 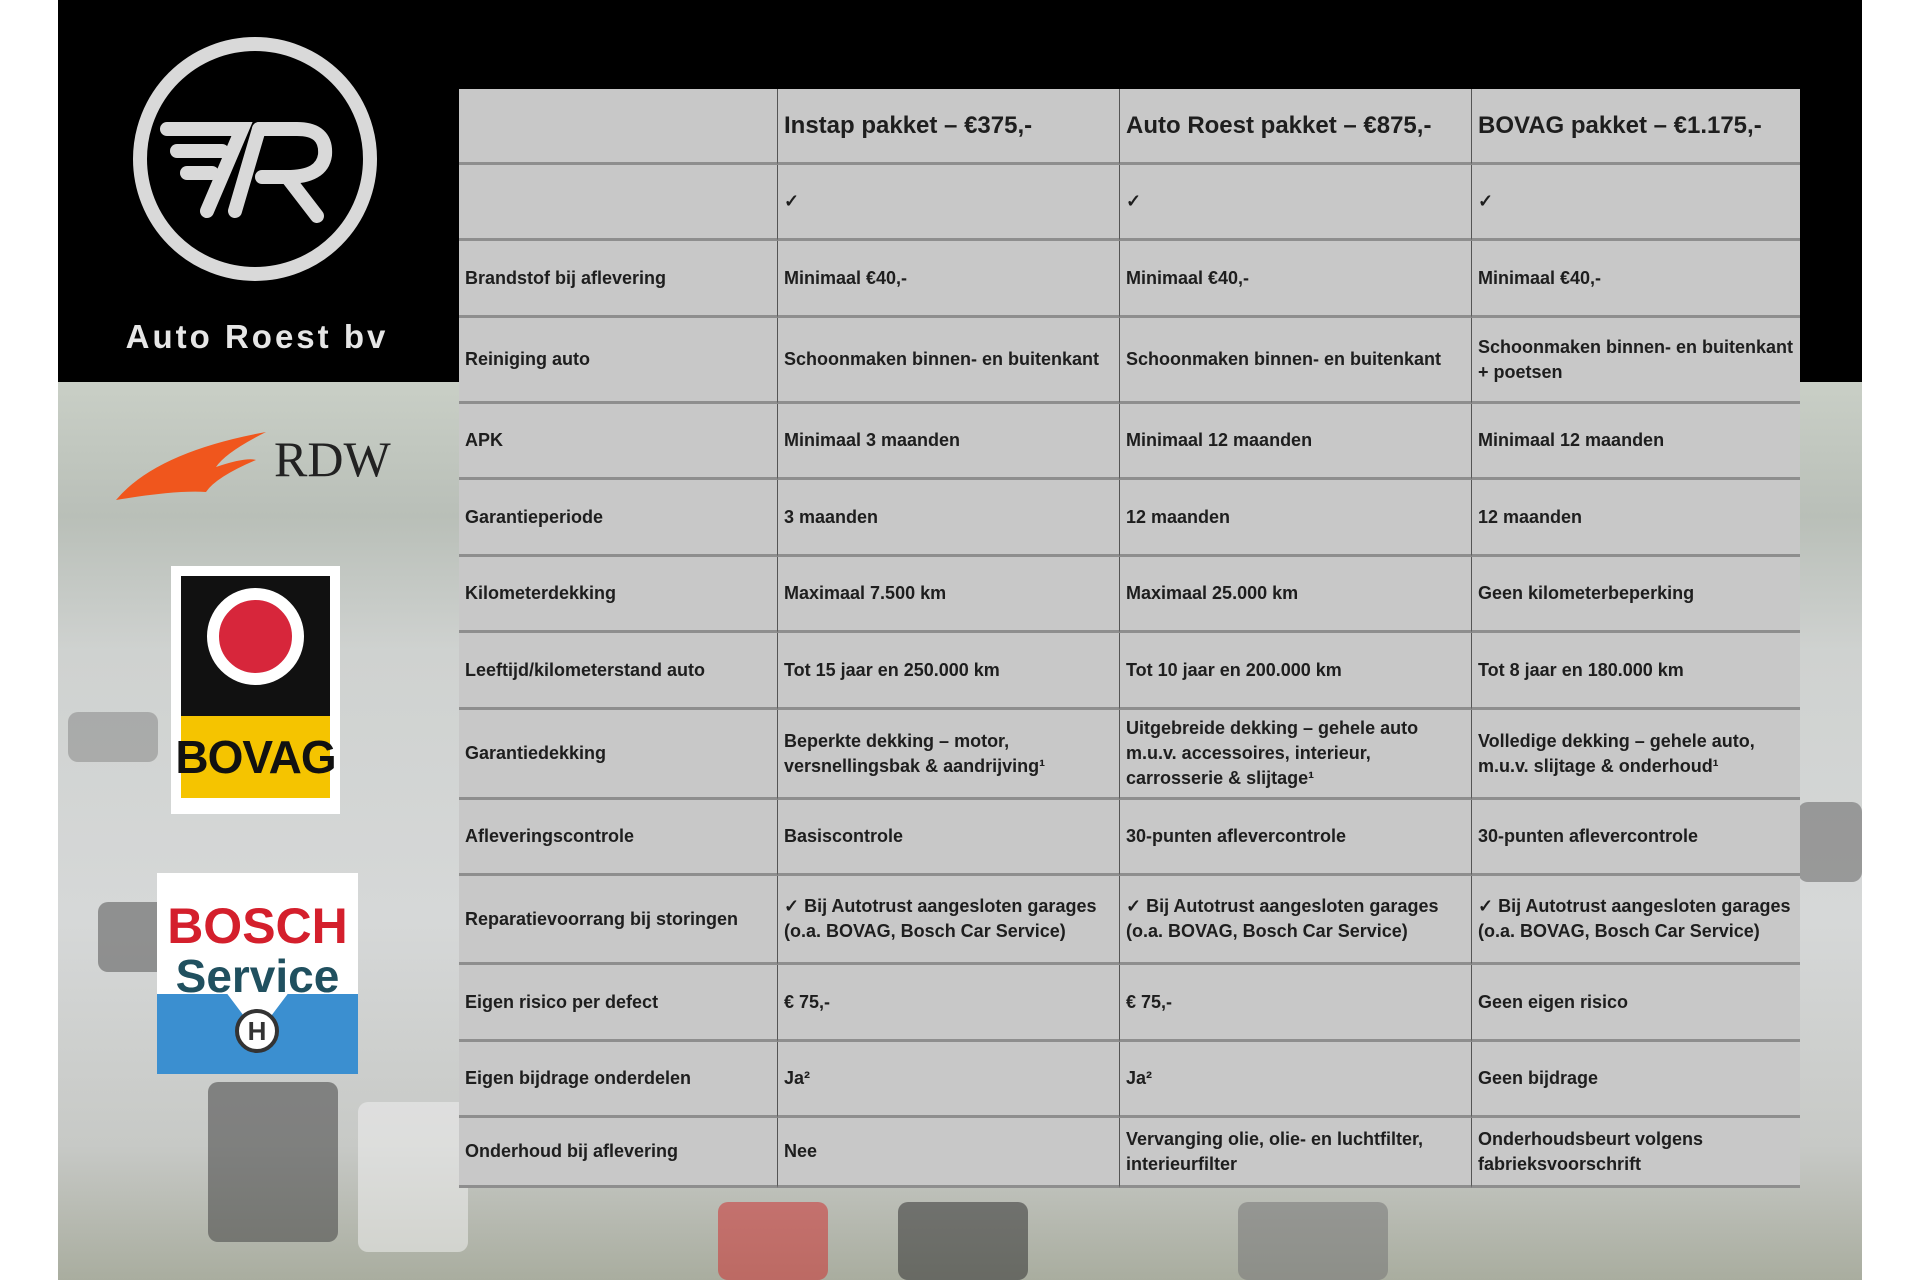 I want to click on table-cell: Maximaal 25.000 km, so click(x=1296, y=595).